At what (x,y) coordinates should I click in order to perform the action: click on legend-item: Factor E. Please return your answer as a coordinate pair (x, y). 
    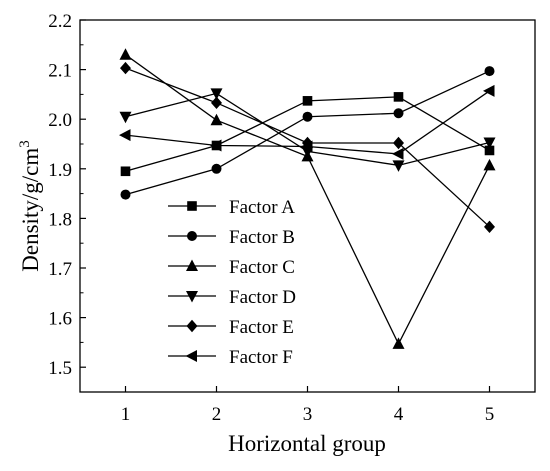
    Looking at the image, I should click on (231, 327).